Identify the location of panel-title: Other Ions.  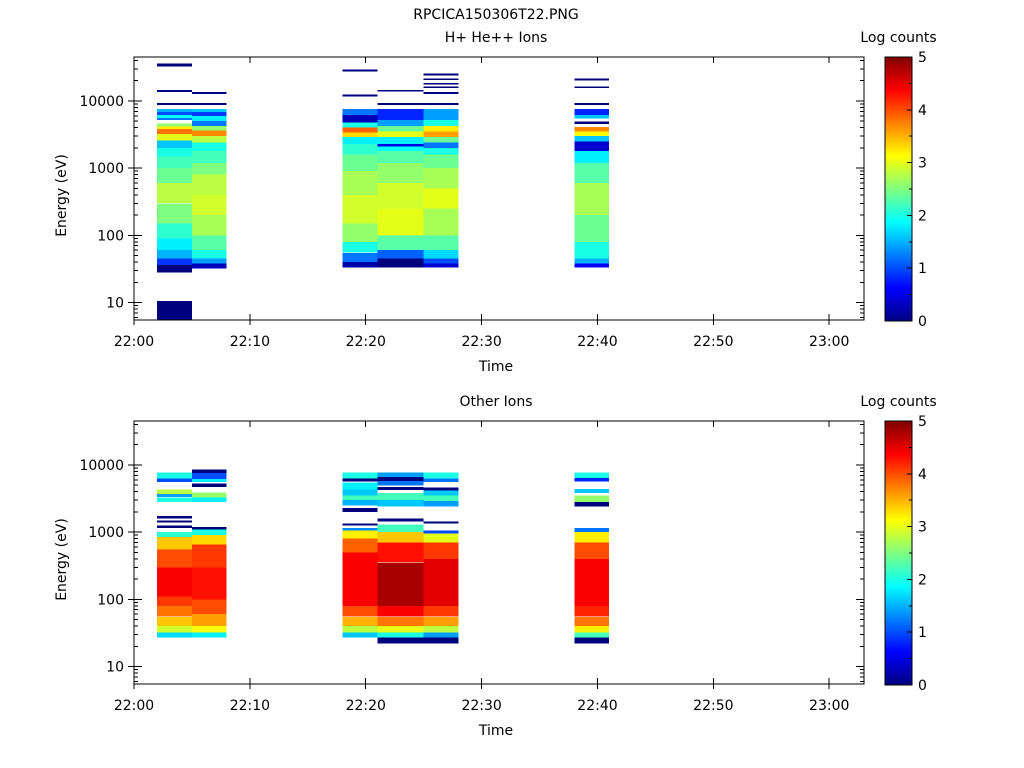
(495, 402).